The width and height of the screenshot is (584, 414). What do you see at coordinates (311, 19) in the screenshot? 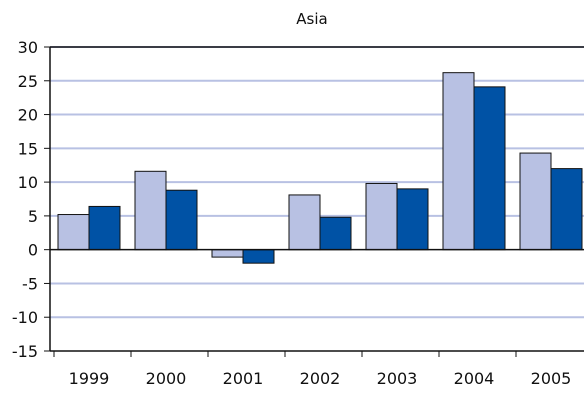
I see `chart-title: Asia` at bounding box center [311, 19].